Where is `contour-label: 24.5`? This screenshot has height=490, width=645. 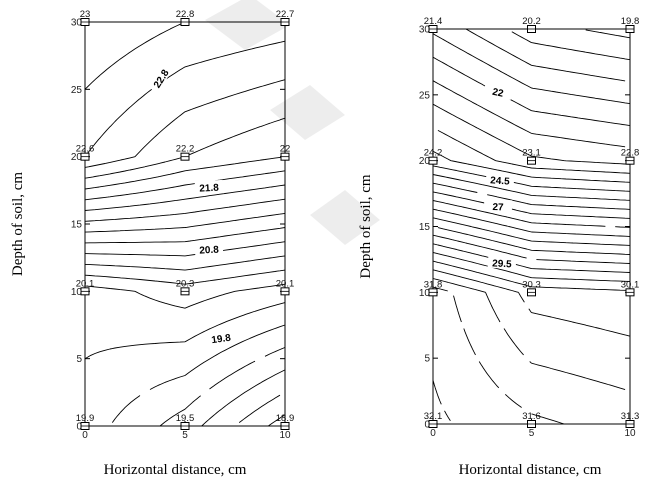 contour-label: 24.5 is located at coordinates (500, 181).